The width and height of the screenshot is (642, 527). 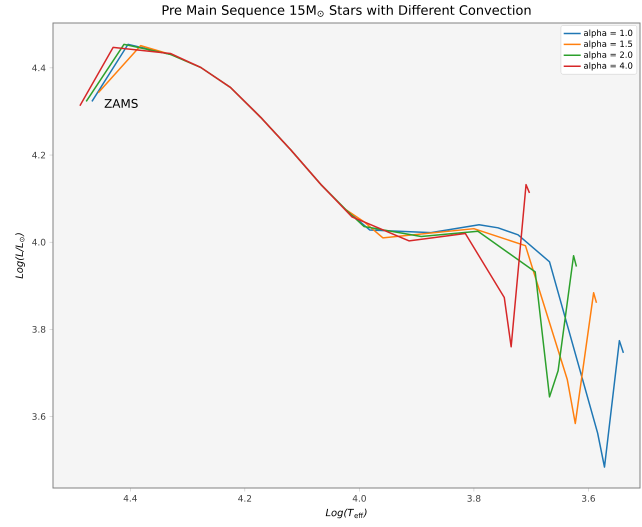 What do you see at coordinates (39, 329) in the screenshot?
I see `y-tick-label: 3.8` at bounding box center [39, 329].